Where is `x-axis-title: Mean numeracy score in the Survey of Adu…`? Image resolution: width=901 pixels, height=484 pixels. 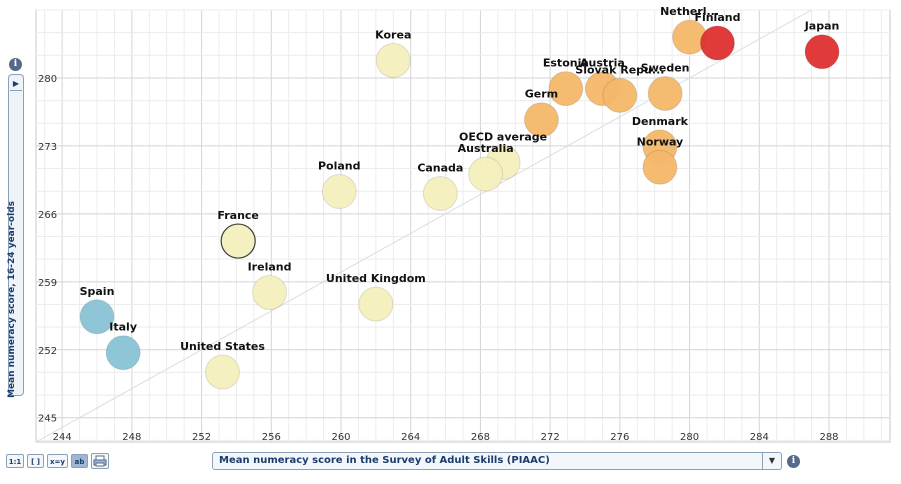 x-axis-title: Mean numeracy score in the Survey of Adu… is located at coordinates (384, 460).